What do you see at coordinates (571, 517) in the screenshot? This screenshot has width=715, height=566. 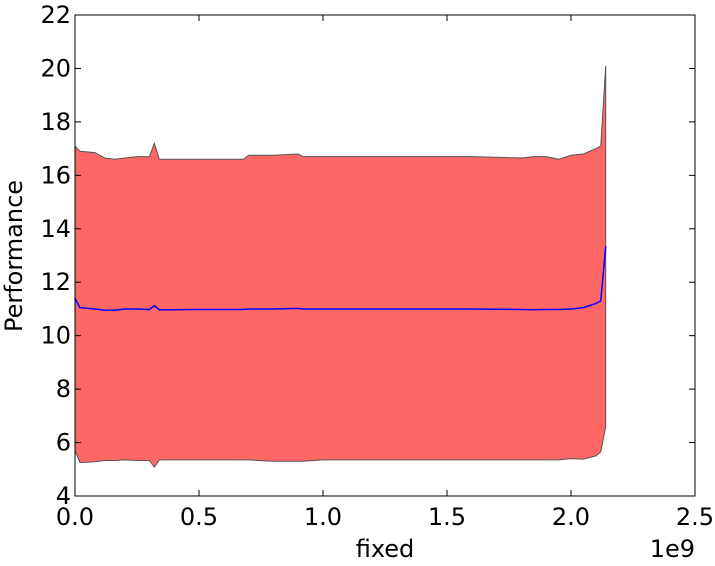 I see `x-tick-label: 2.0` at bounding box center [571, 517].